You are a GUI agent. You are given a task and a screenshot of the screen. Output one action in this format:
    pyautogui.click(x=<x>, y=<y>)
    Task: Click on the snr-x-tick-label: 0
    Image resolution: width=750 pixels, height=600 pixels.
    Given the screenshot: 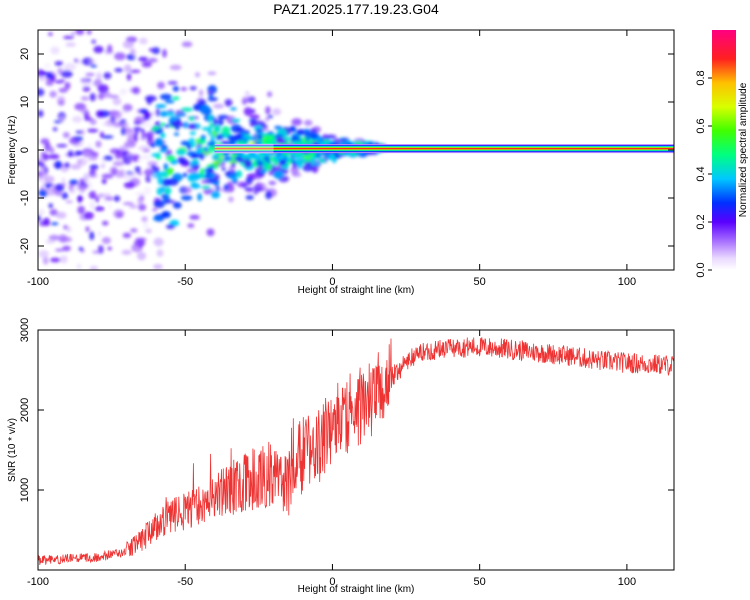 What is the action you would take?
    pyautogui.click(x=332, y=582)
    